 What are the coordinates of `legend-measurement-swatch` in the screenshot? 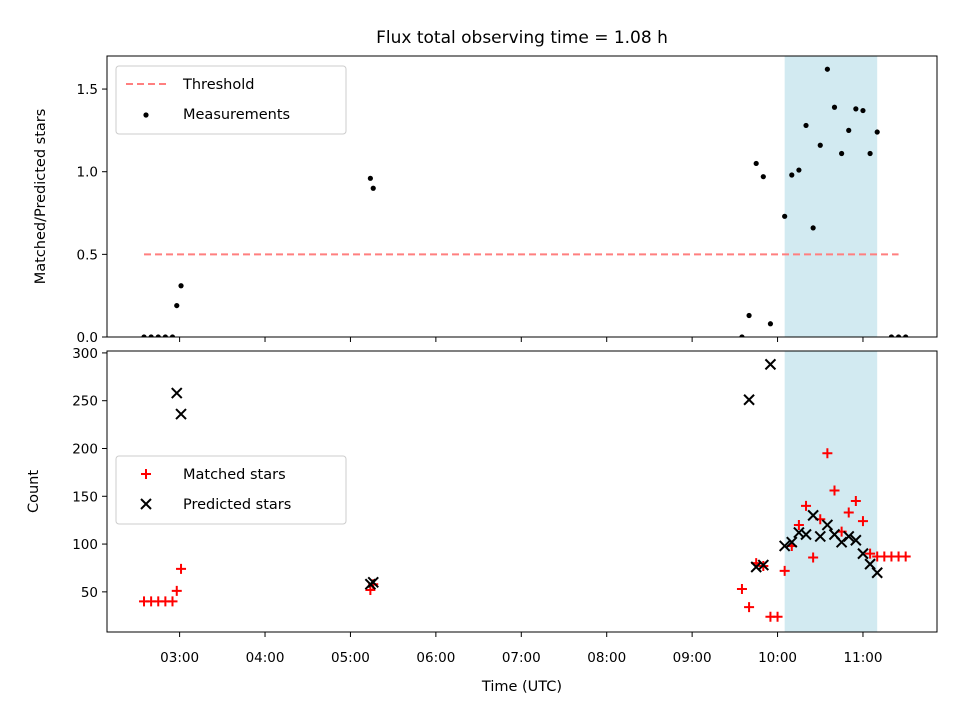 It's located at (146, 115).